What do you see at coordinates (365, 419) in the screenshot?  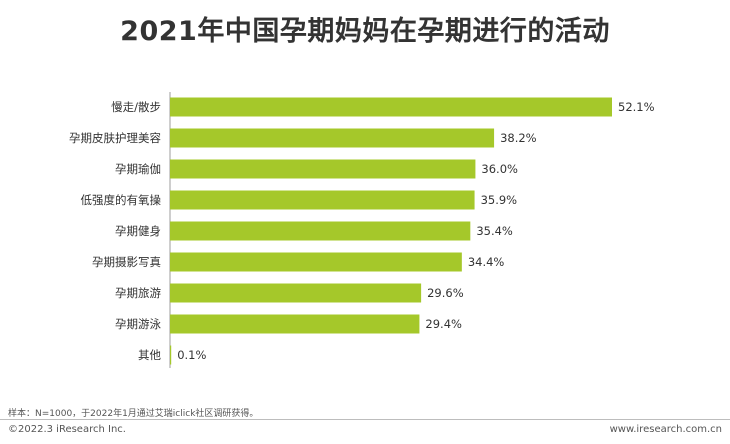 I see `footer-divider` at bounding box center [365, 419].